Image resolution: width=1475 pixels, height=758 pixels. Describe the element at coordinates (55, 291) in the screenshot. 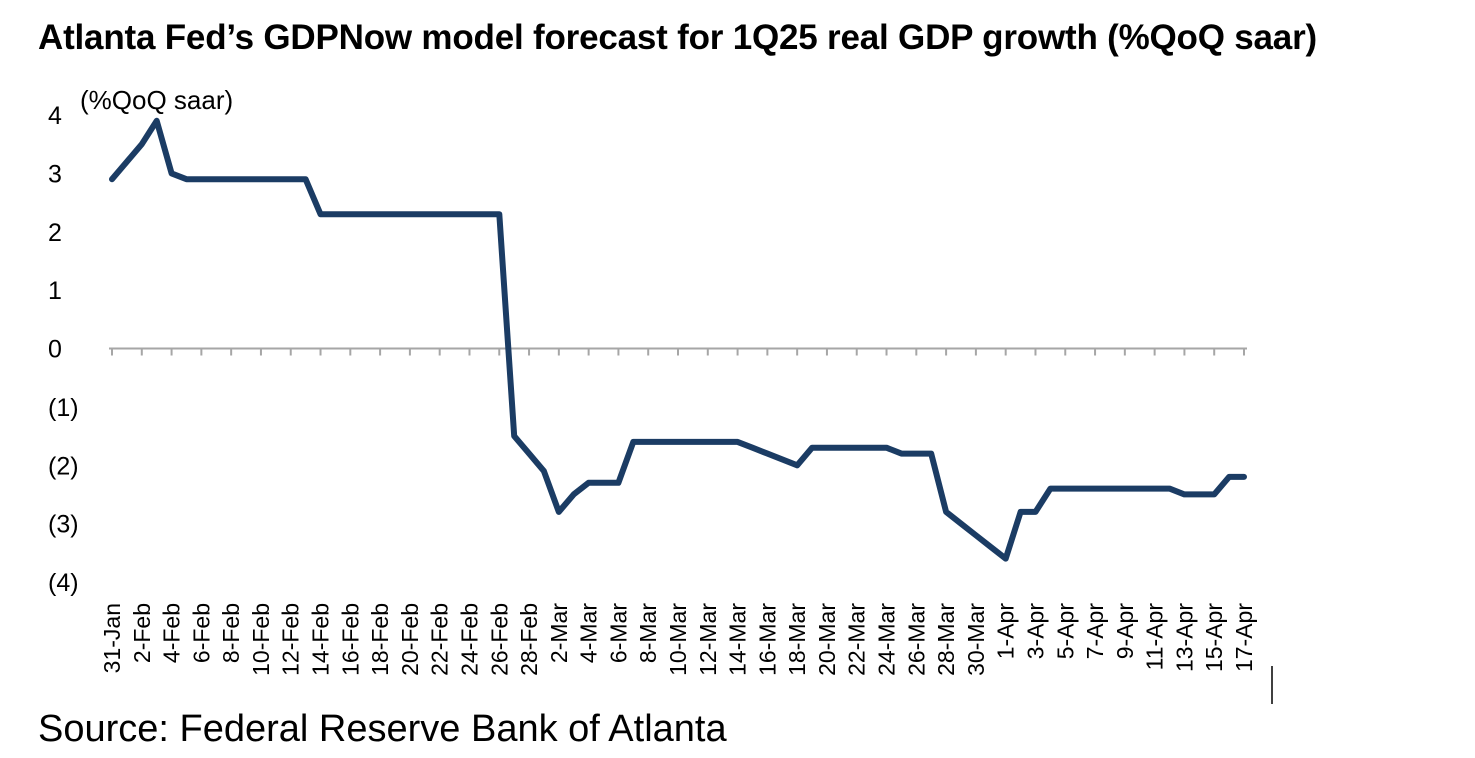

I see `y-tick-label: 1` at that location.